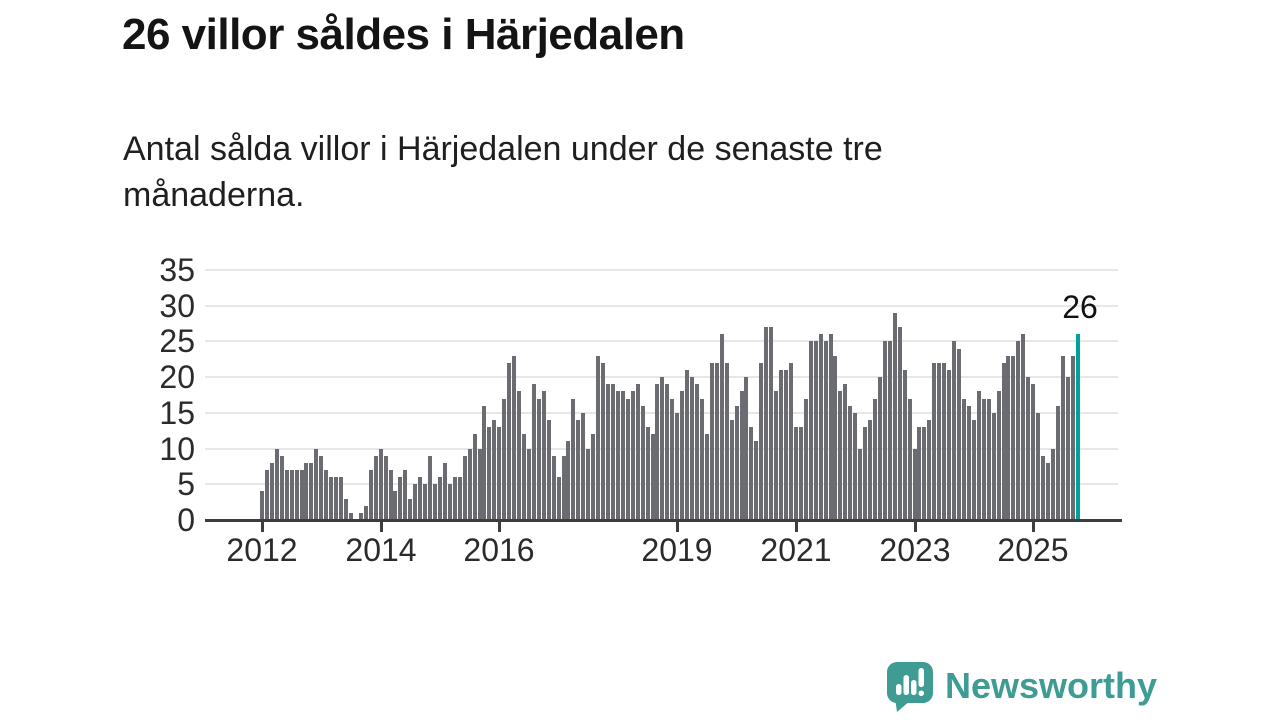 This screenshot has width=1280, height=720. What do you see at coordinates (177, 341) in the screenshot?
I see `y-tick-label: 25` at bounding box center [177, 341].